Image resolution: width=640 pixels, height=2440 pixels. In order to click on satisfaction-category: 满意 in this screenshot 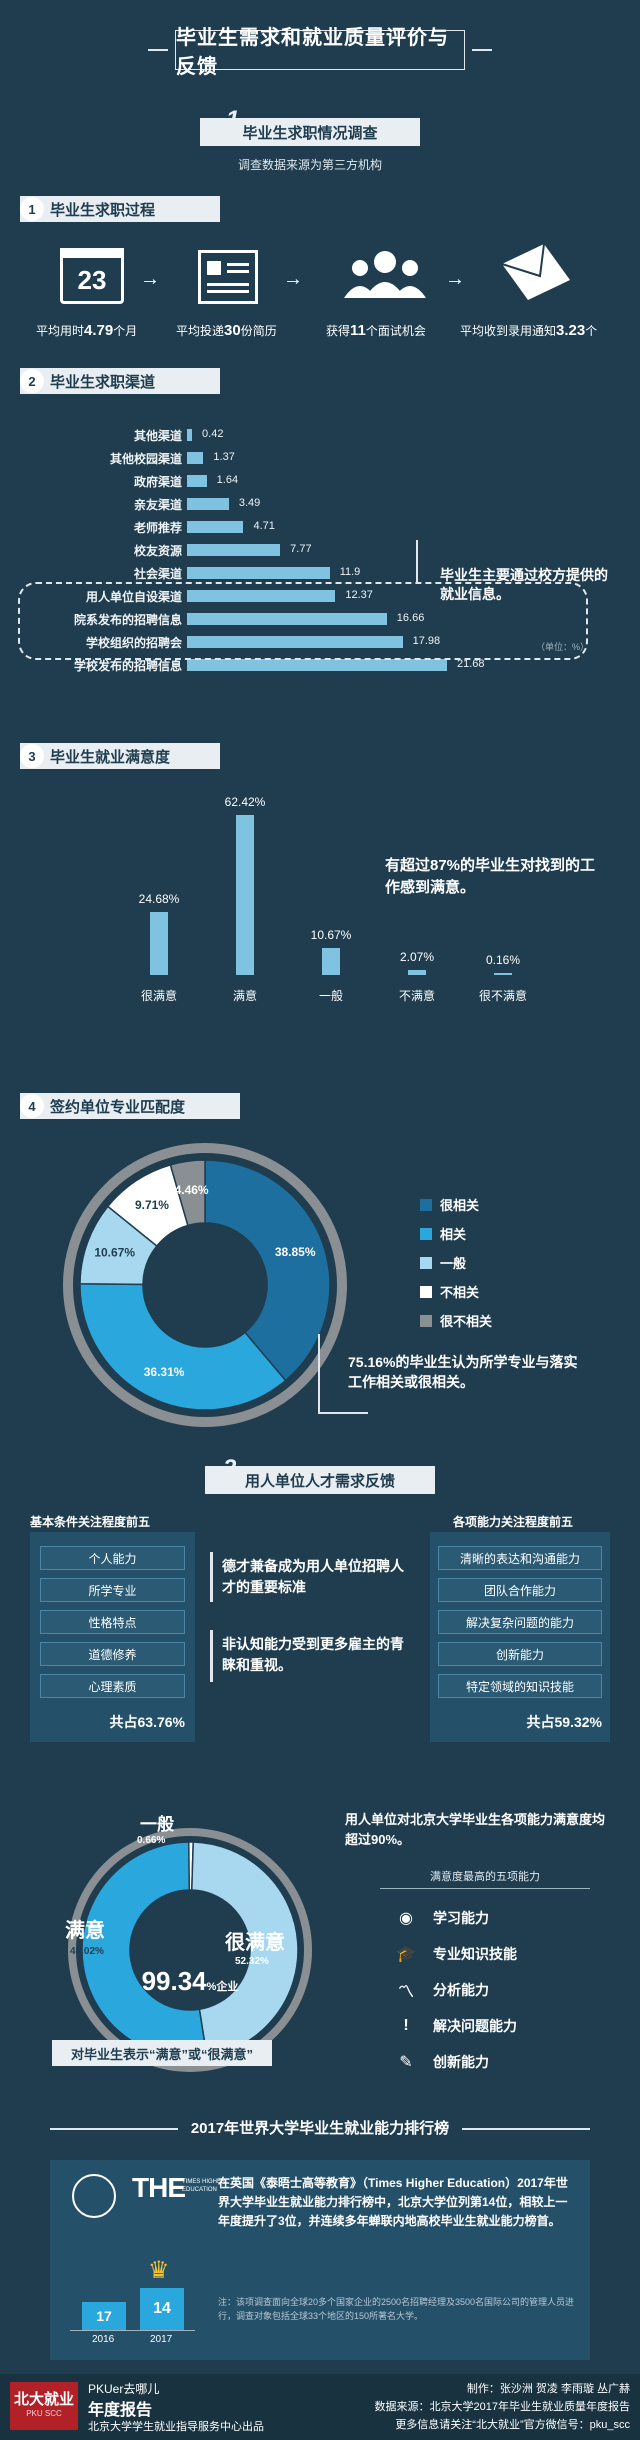, I will do `click(244, 996)`.